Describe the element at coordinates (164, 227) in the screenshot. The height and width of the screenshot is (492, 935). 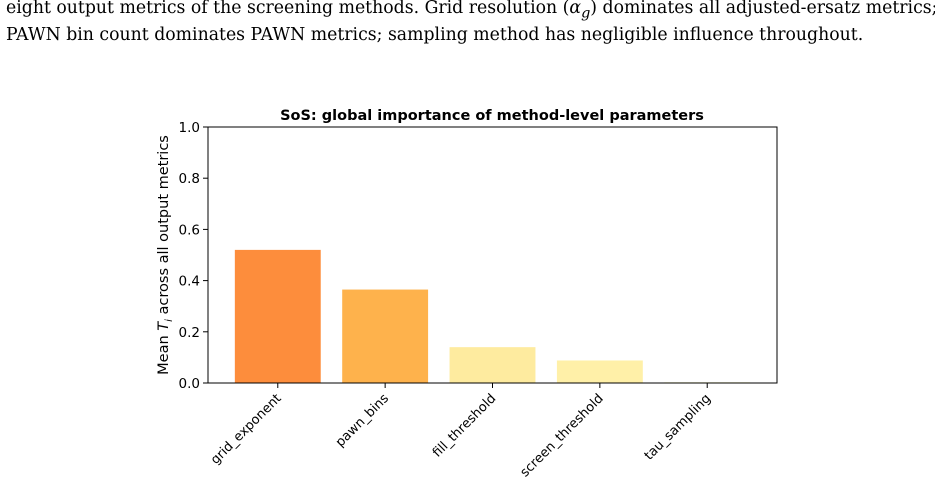
I see `y-axis-label-after: across all output metrics` at that location.